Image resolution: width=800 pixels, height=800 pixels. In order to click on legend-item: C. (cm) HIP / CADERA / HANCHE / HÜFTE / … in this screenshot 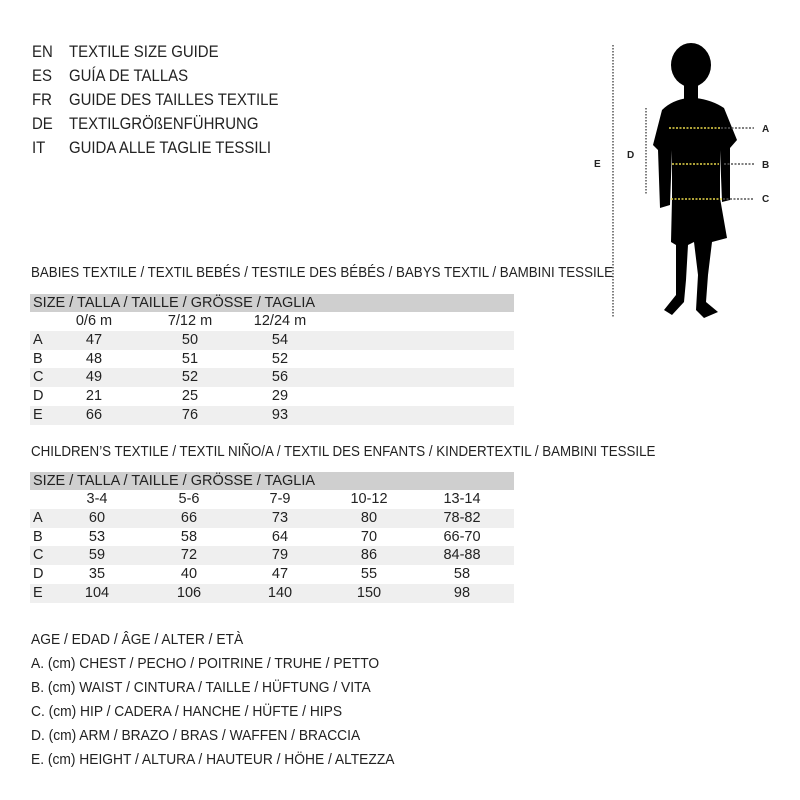, I will do `click(187, 711)`.